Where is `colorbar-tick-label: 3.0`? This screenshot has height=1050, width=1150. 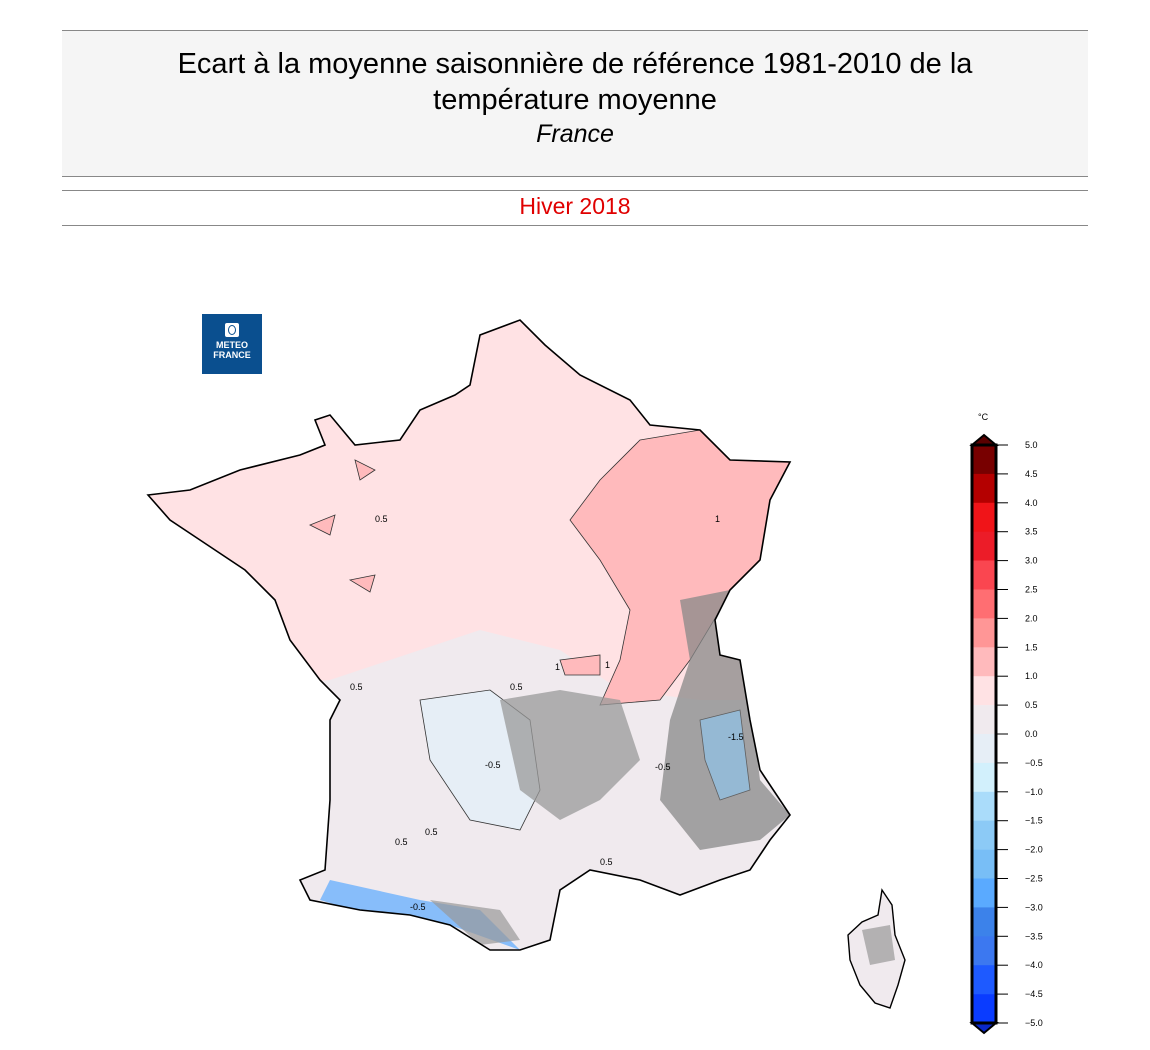 colorbar-tick-label: 3.0 is located at coordinates (1031, 561).